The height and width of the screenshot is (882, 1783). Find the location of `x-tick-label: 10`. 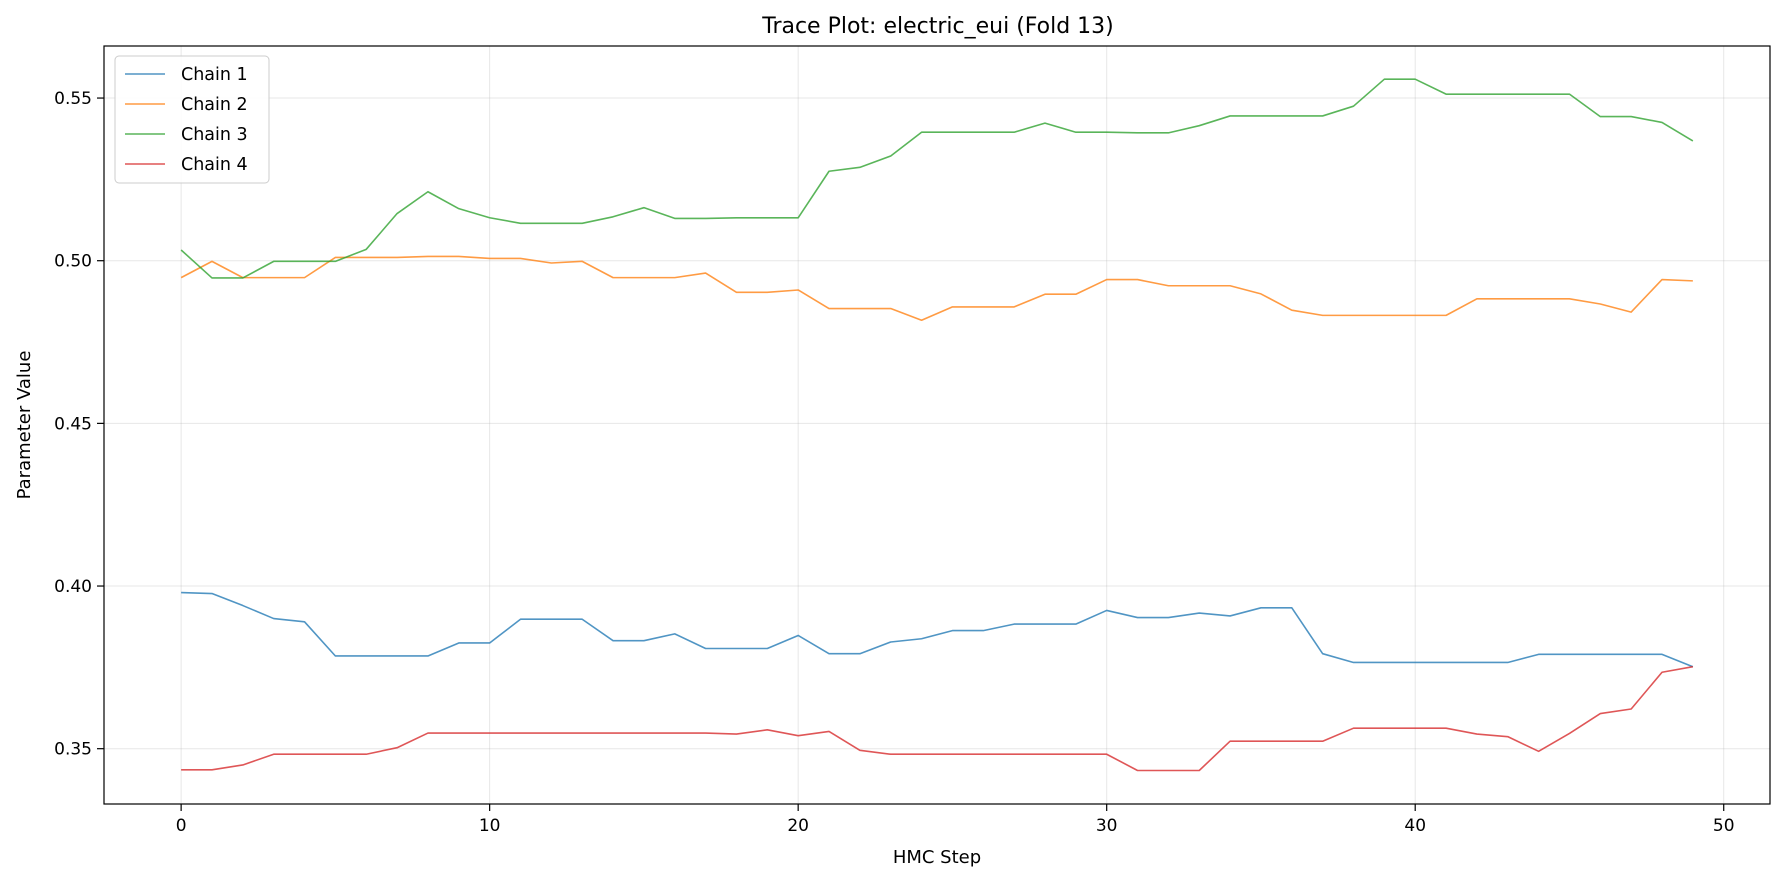

x-tick-label: 10 is located at coordinates (490, 826).